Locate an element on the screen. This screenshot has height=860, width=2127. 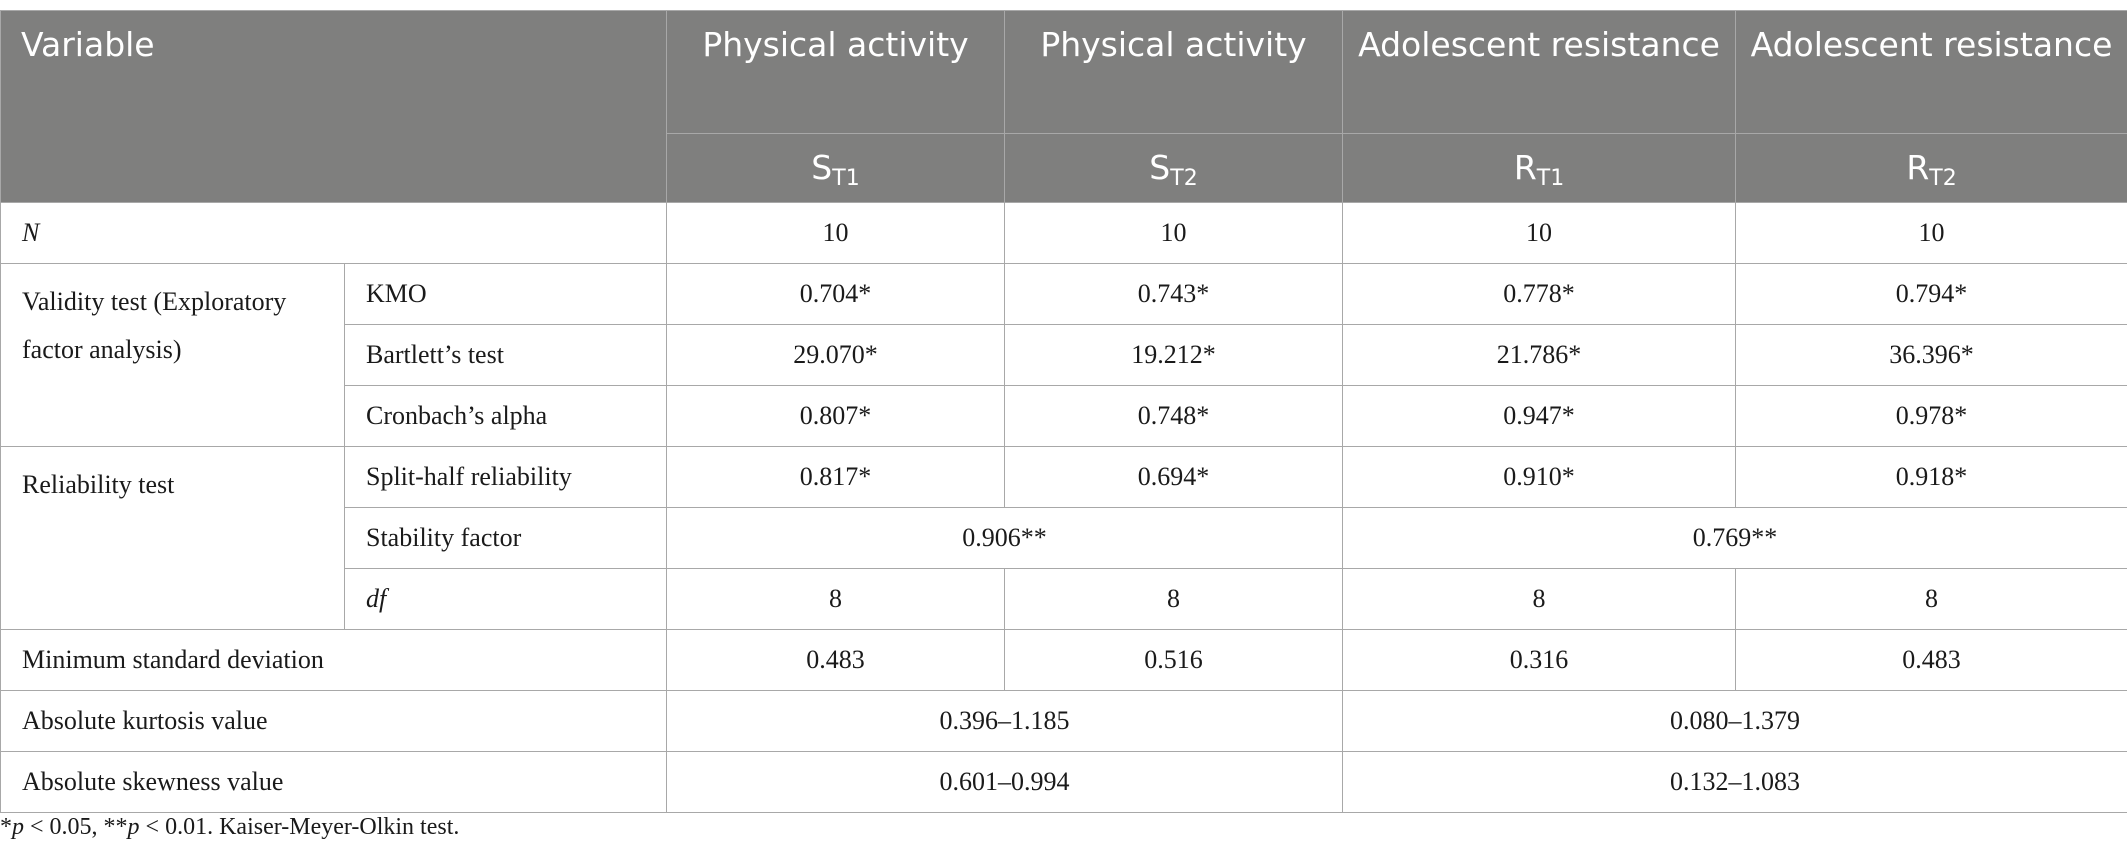
cell-split-half-rt2: 0.918* is located at coordinates (1931, 477).